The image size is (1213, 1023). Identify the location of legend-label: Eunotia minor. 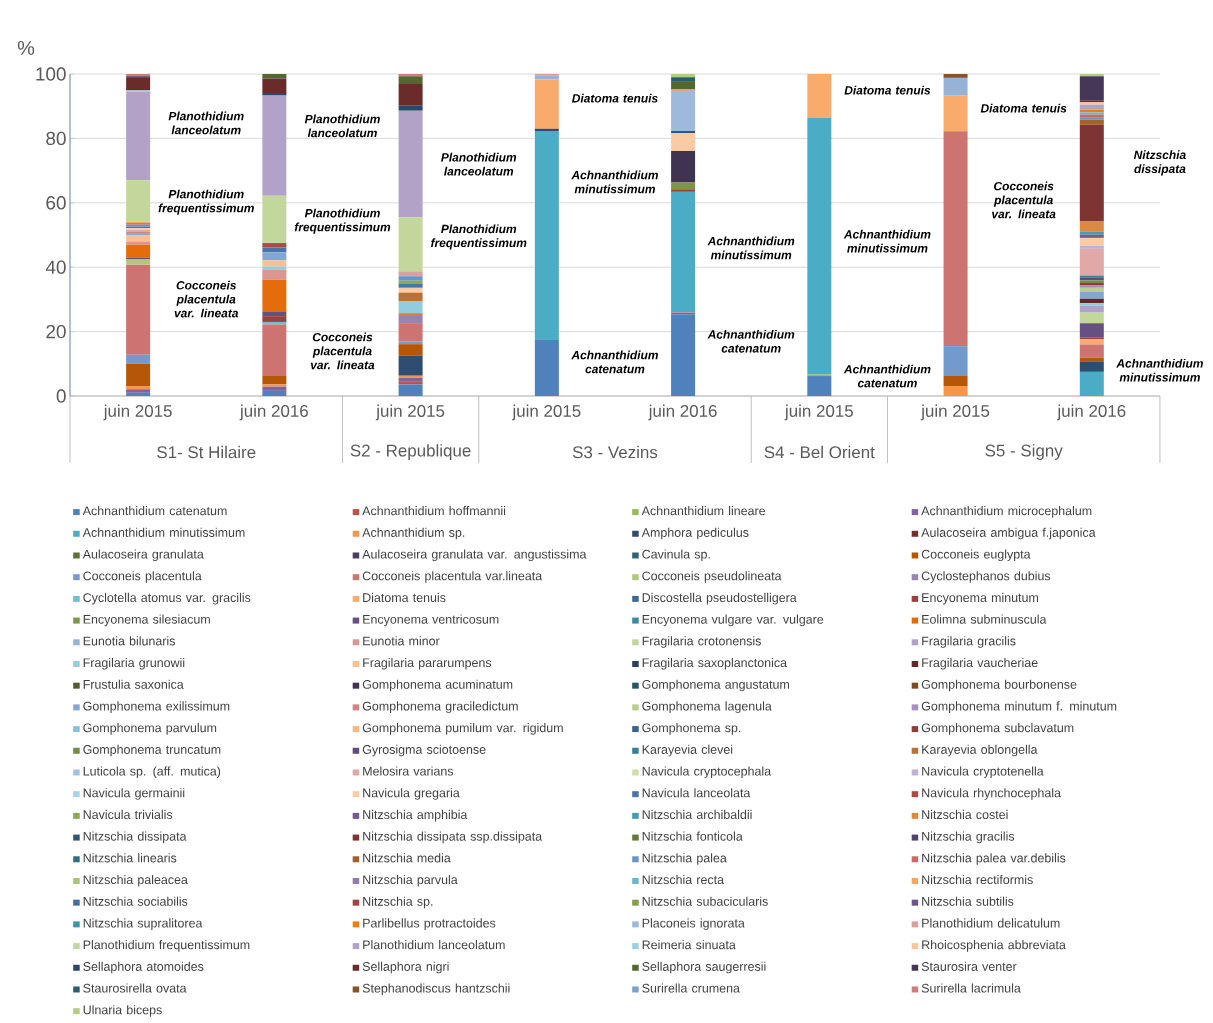
(401, 641).